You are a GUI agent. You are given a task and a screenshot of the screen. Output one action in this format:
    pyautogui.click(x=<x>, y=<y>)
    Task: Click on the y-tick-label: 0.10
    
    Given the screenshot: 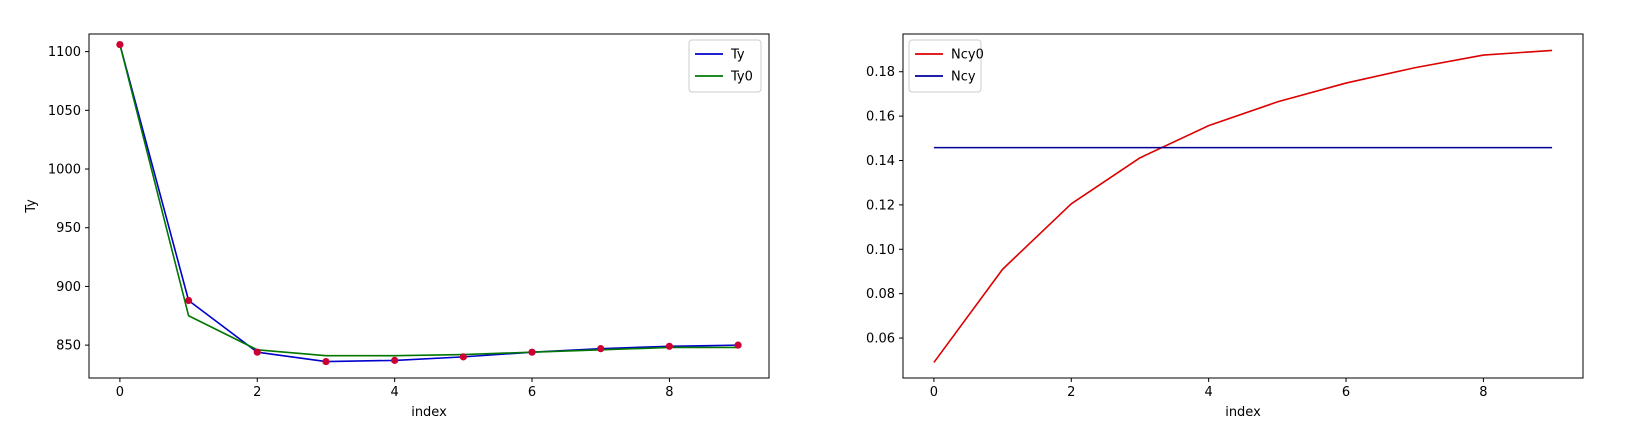 What is the action you would take?
    pyautogui.click(x=880, y=250)
    